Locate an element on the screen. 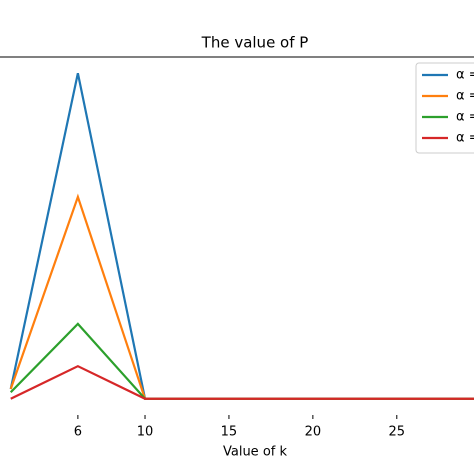  x-tick-label: 6 is located at coordinates (78, 432).